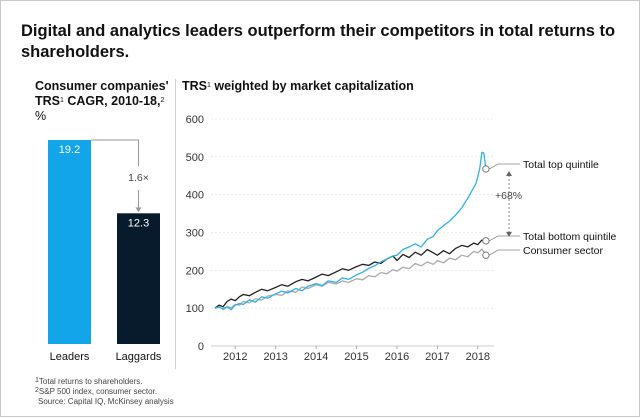 The image size is (640, 418). Describe the element at coordinates (195, 196) in the screenshot. I see `y-tick-label-400: 400` at that location.